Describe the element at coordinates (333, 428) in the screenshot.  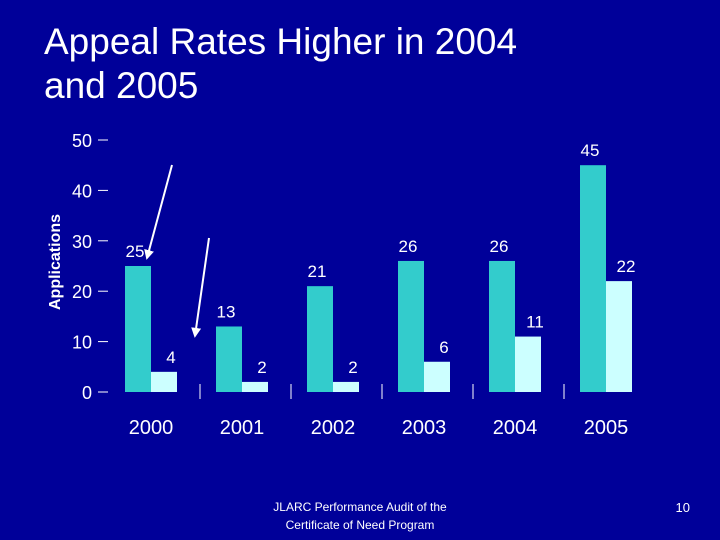
I see `x-tick-label-2002: 2002` at that location.